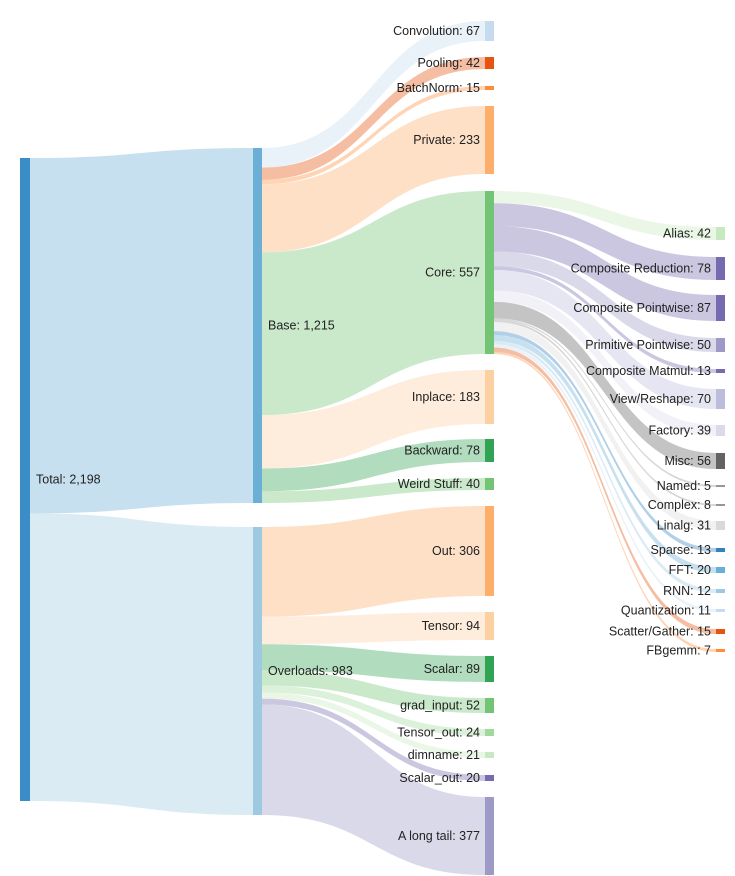 This screenshot has width=735, height=876. What do you see at coordinates (489, 755) in the screenshot?
I see `node-bar-dimname` at bounding box center [489, 755].